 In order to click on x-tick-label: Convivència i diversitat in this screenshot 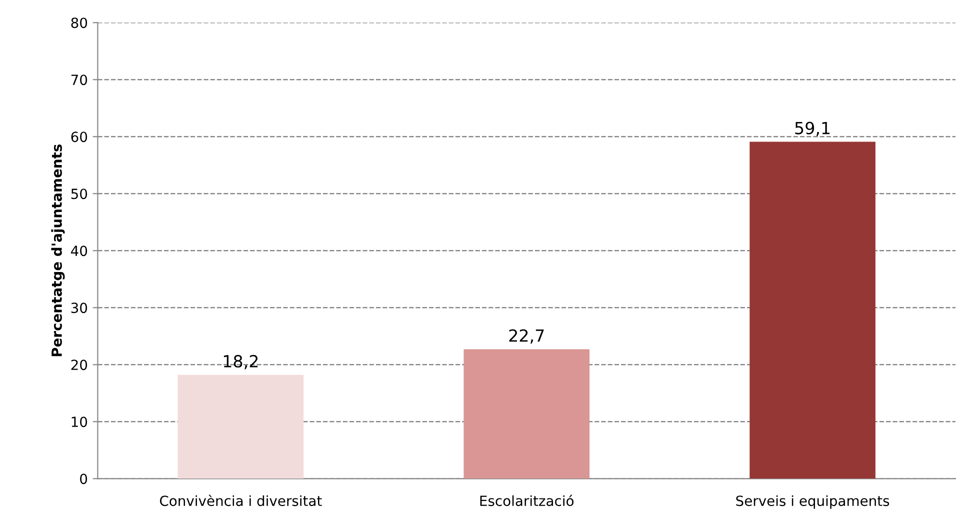, I will do `click(241, 500)`.